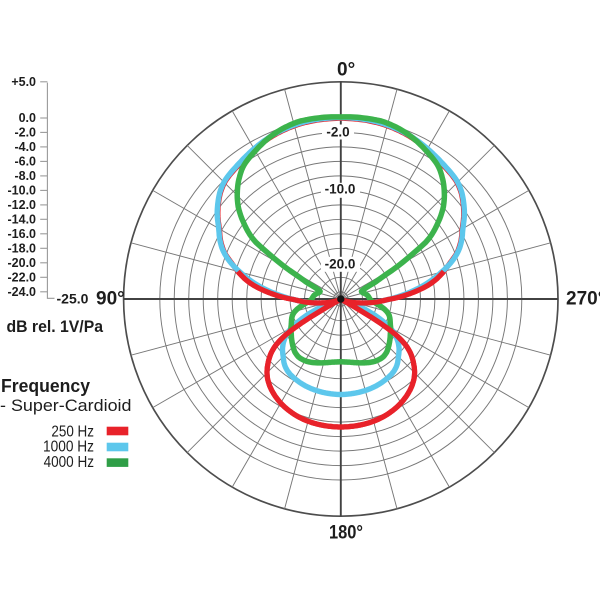 This screenshot has width=600, height=605. I want to click on svg-text: 270°, so click(583, 299).